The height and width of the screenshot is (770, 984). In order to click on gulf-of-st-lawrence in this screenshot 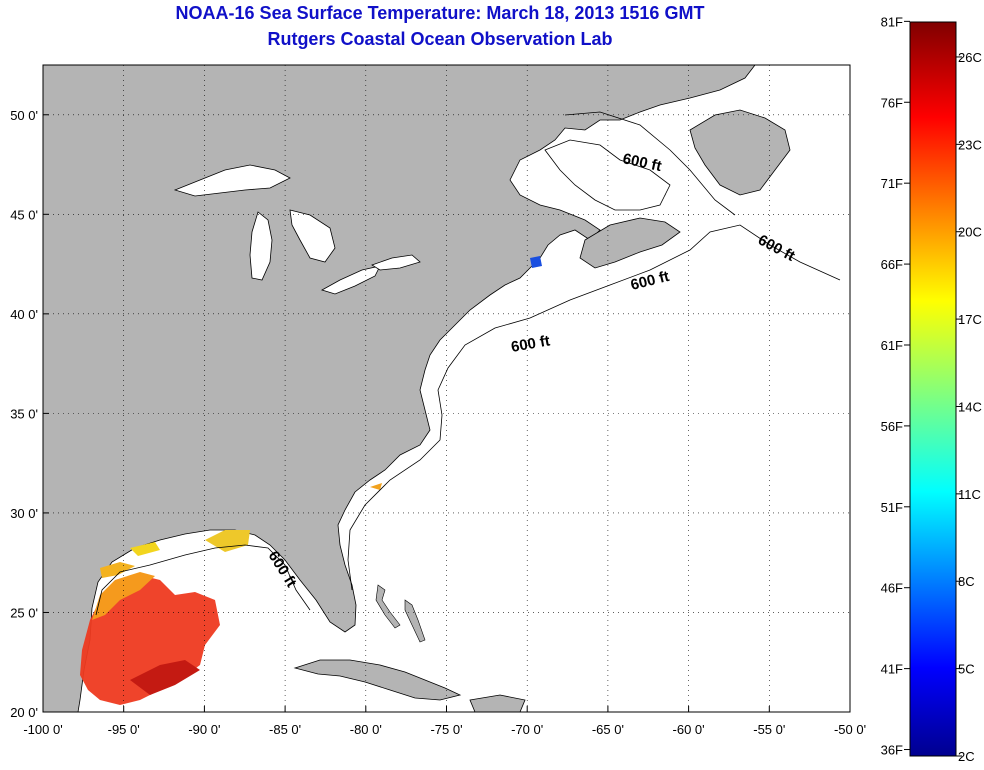, I will do `click(607, 175)`.